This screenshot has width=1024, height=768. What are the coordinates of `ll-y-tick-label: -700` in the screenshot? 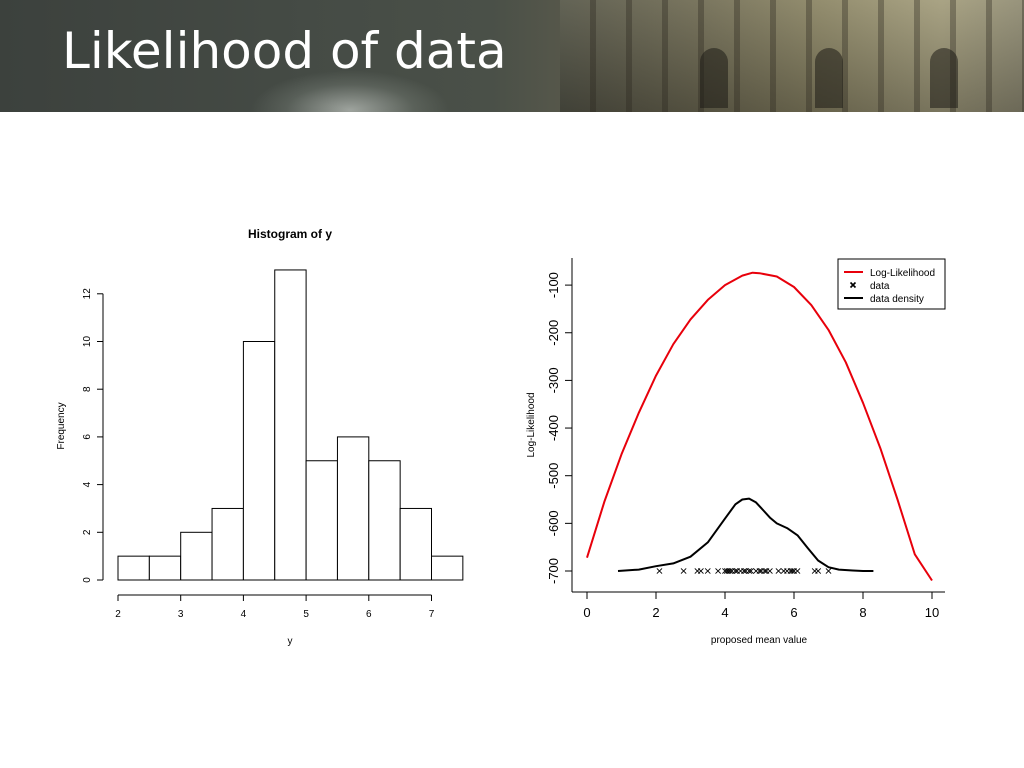 It's located at (553, 571).